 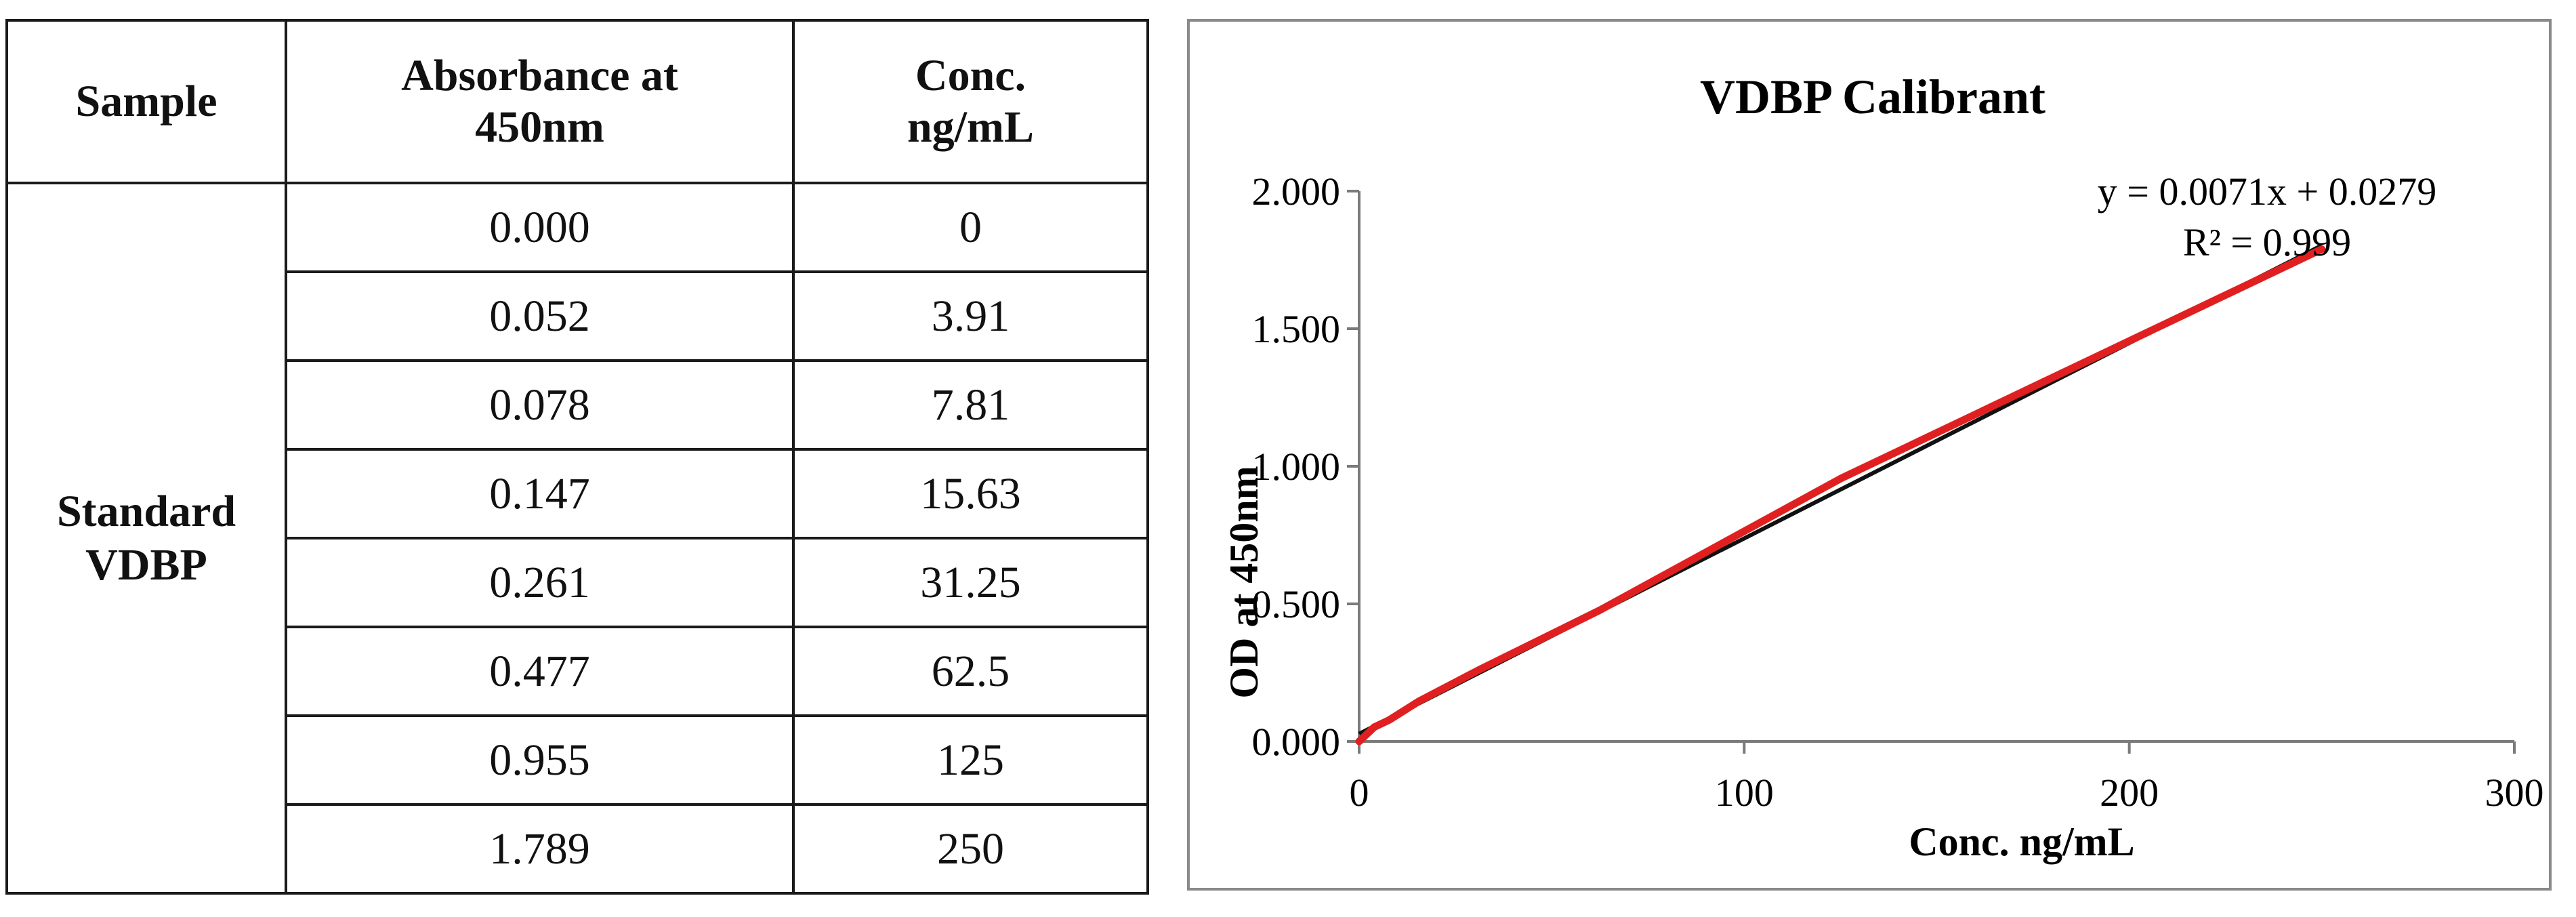 What do you see at coordinates (2267, 191) in the screenshot?
I see `trendline-equation: y = 0.0071x + 0.0279` at bounding box center [2267, 191].